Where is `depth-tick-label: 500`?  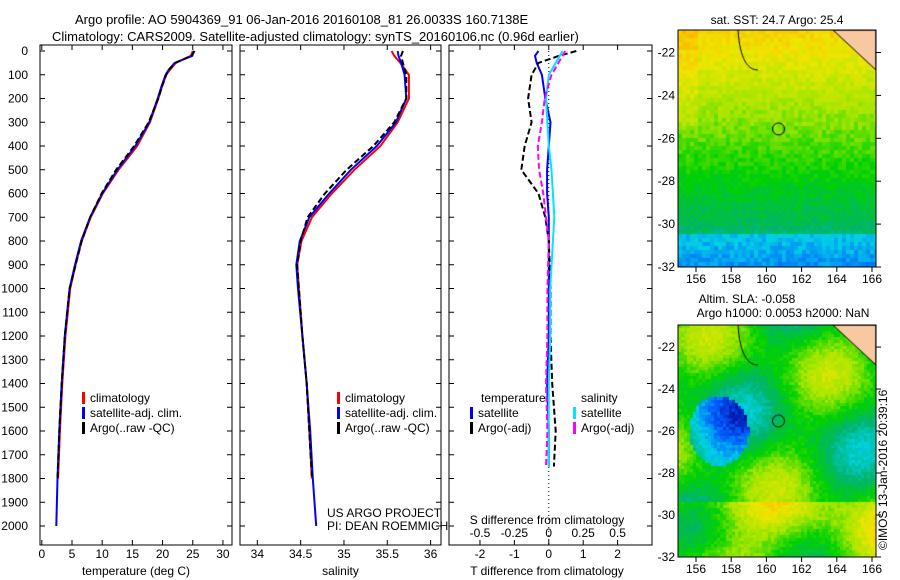 depth-tick-label: 500 is located at coordinates (18, 170).